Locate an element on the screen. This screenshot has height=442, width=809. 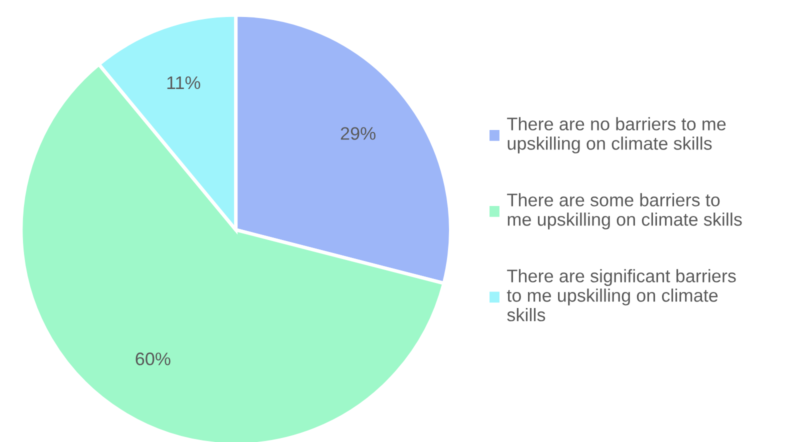
data-label: 11% is located at coordinates (183, 83).